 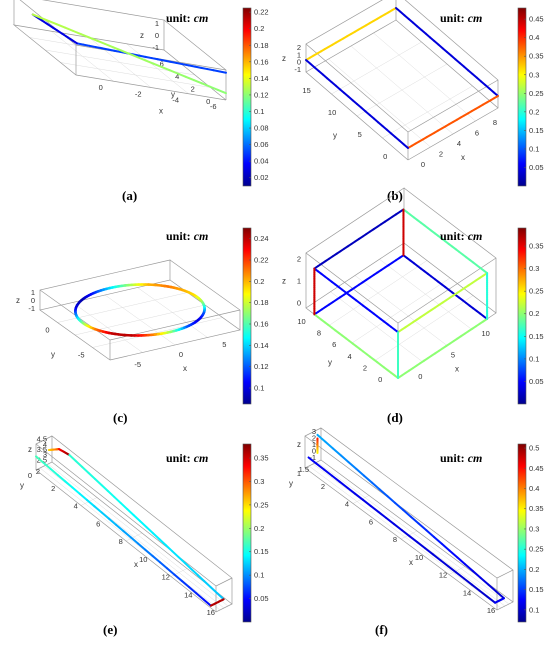 What do you see at coordinates (395, 417) in the screenshot?
I see `panel-label: (d)` at bounding box center [395, 417].